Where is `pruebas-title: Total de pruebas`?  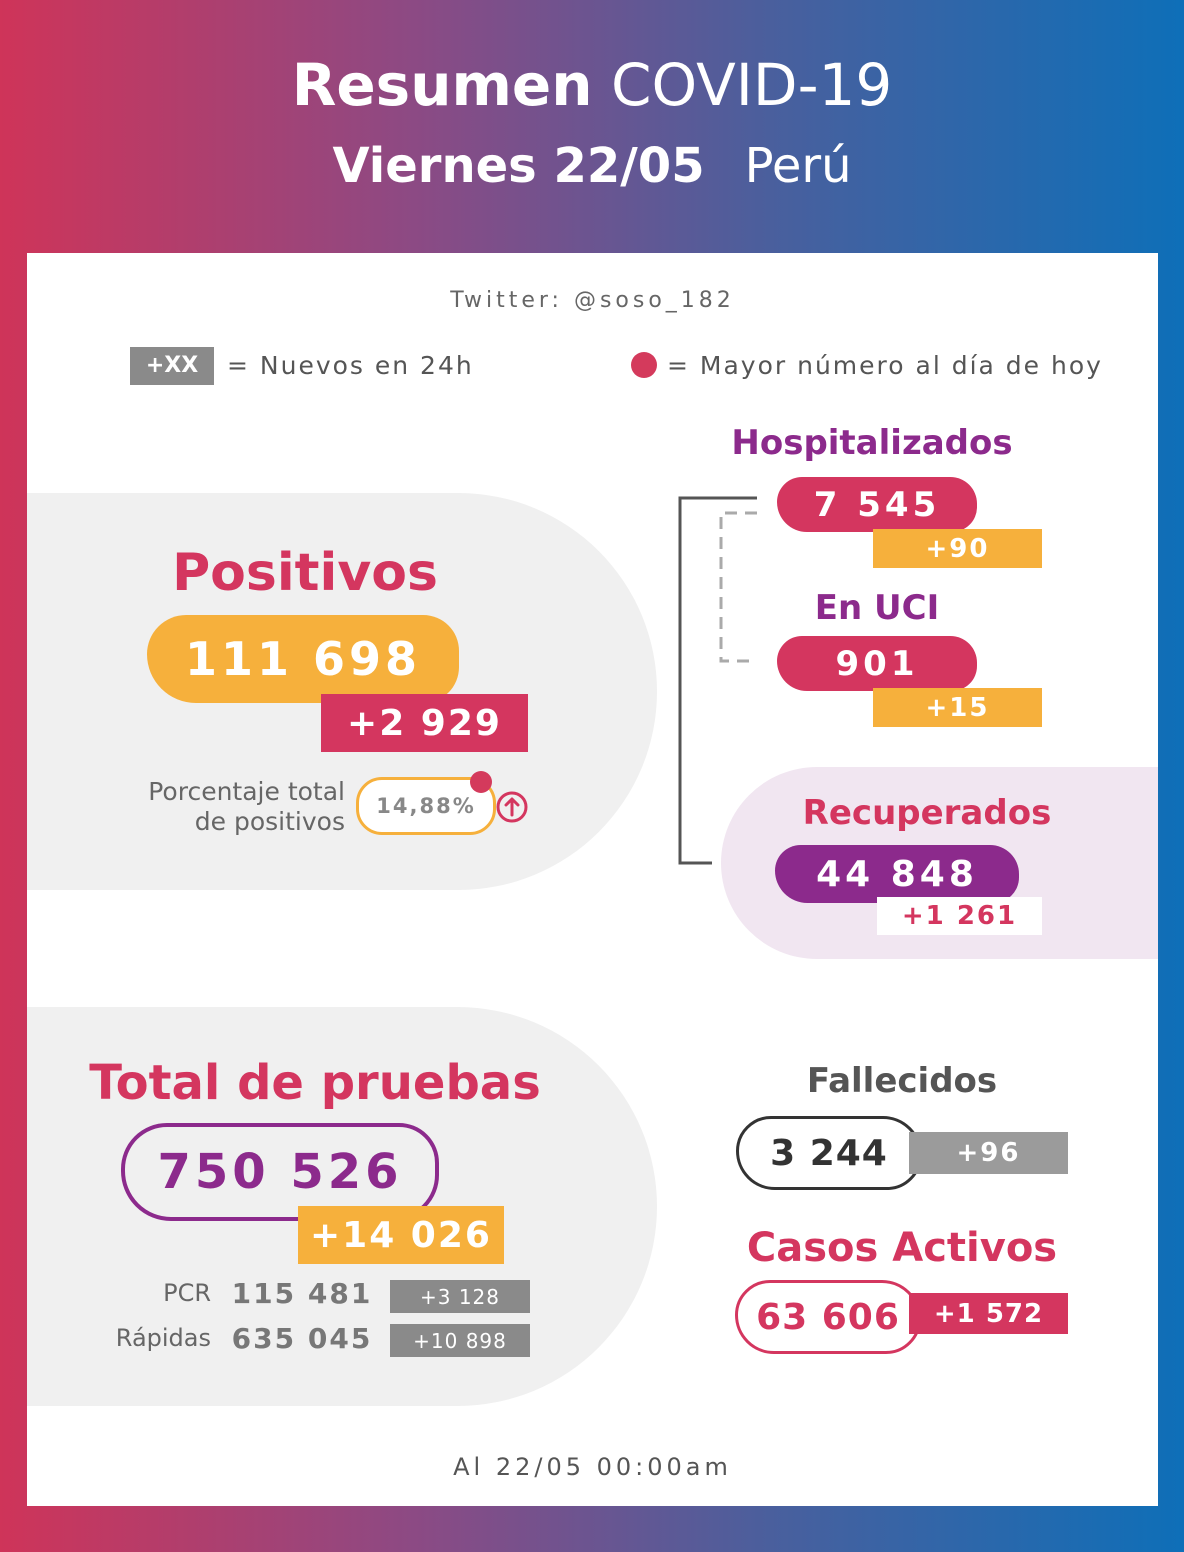 pruebas-title: Total de pruebas is located at coordinates (315, 1083).